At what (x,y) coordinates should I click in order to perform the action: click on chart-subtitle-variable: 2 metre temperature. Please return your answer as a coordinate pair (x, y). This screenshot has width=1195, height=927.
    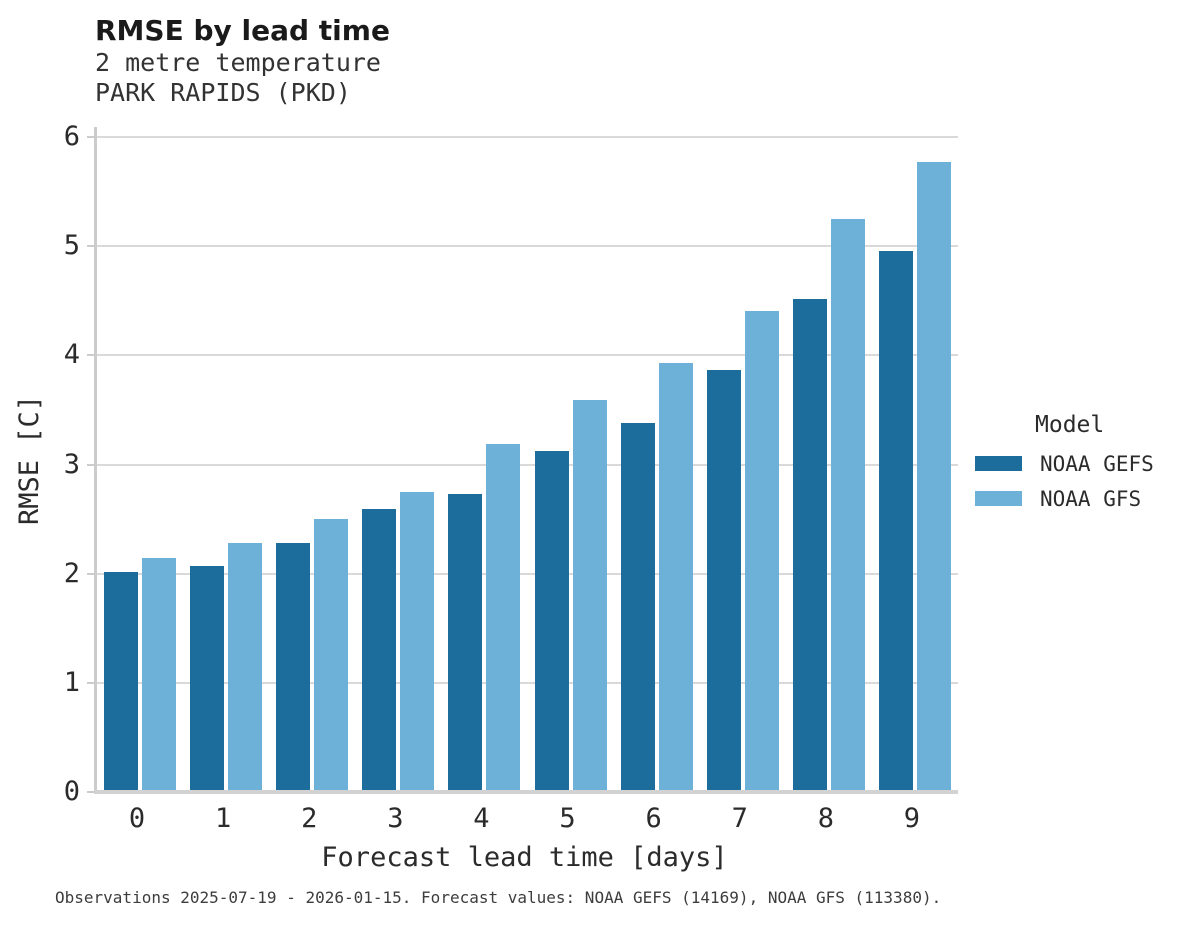
    Looking at the image, I should click on (238, 62).